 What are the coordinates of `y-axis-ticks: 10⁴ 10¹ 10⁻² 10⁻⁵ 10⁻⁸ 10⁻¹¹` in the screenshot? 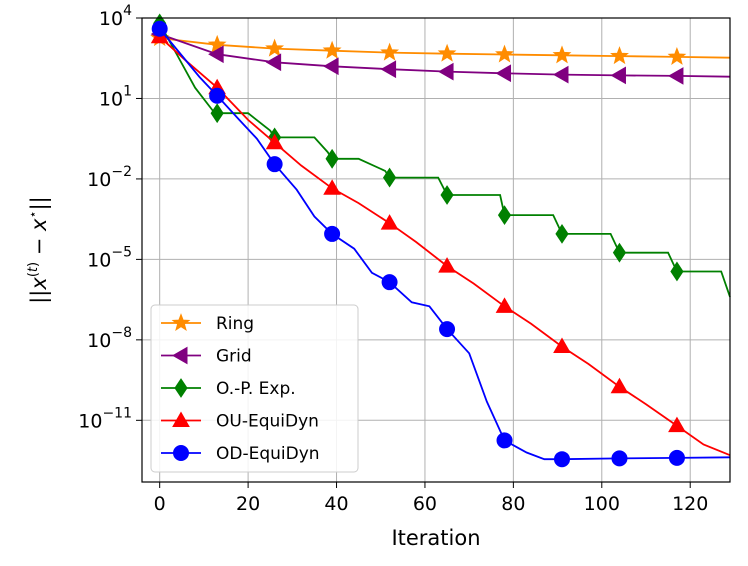 It's located at (110, 217).